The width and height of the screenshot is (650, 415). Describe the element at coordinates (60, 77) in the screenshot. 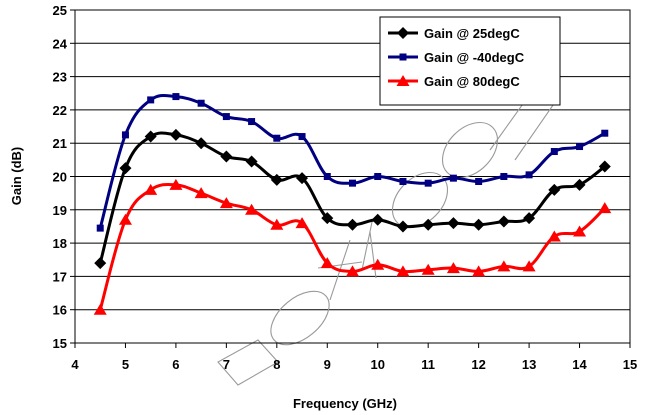

I see `y-tick-label: 23` at that location.